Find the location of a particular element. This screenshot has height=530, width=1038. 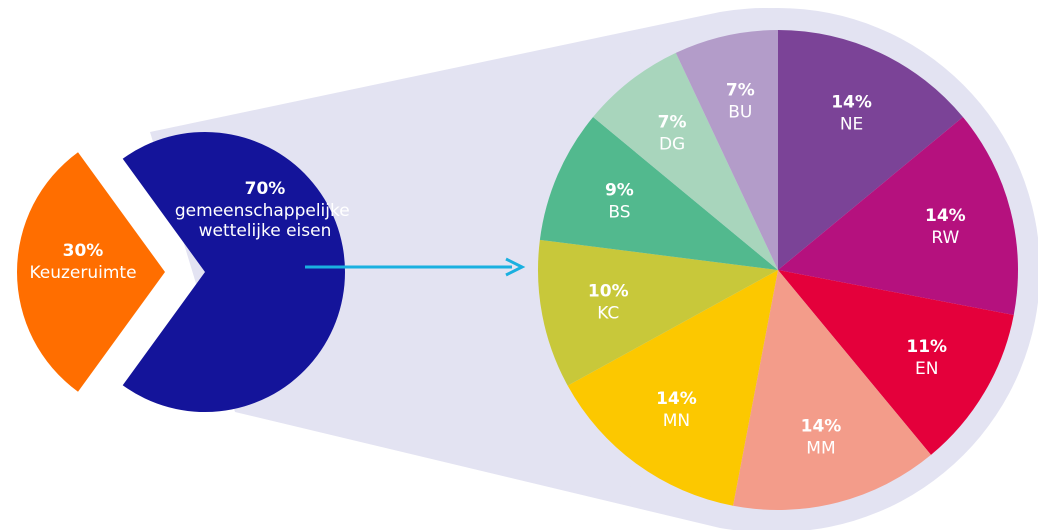

category-label: KC is located at coordinates (608, 313).